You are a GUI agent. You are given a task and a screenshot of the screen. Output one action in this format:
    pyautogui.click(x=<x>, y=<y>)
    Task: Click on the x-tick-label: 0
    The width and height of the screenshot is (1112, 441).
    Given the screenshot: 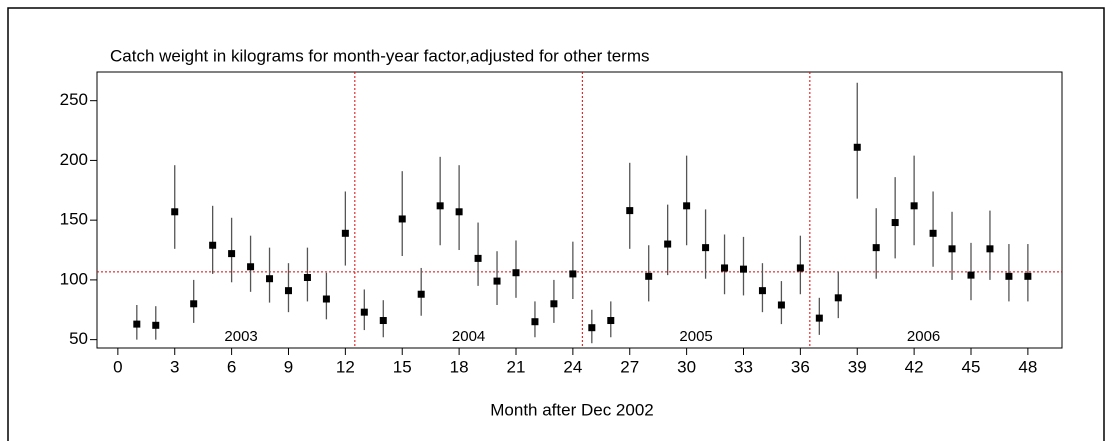 What is the action you would take?
    pyautogui.click(x=117, y=366)
    